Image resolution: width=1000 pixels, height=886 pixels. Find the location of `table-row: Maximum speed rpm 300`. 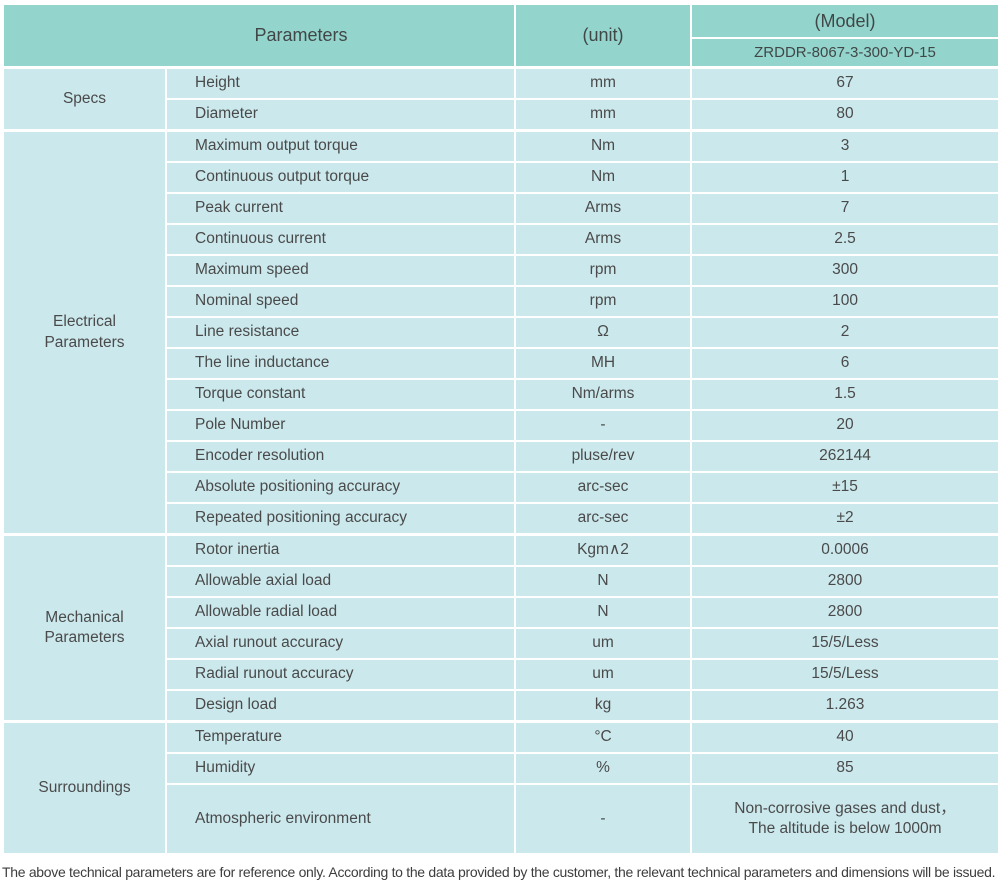

table-row: Maximum speed rpm 300 is located at coordinates (501, 270).